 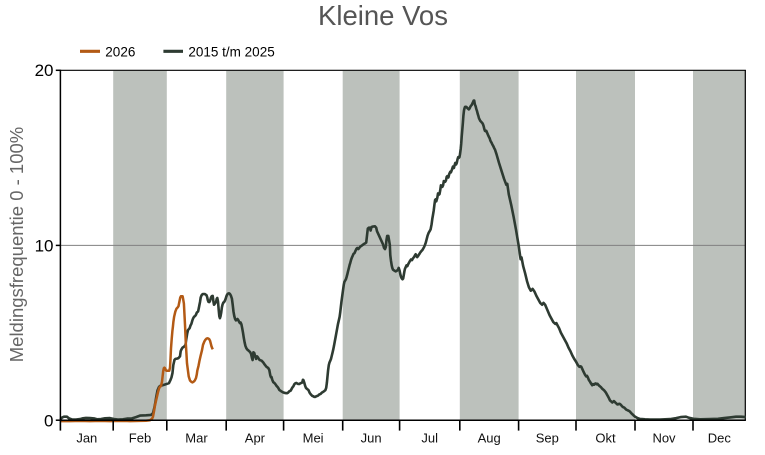 What do you see at coordinates (16, 245) in the screenshot?
I see `svg-text: Meldingsfrequentie 0 - 100%` at bounding box center [16, 245].